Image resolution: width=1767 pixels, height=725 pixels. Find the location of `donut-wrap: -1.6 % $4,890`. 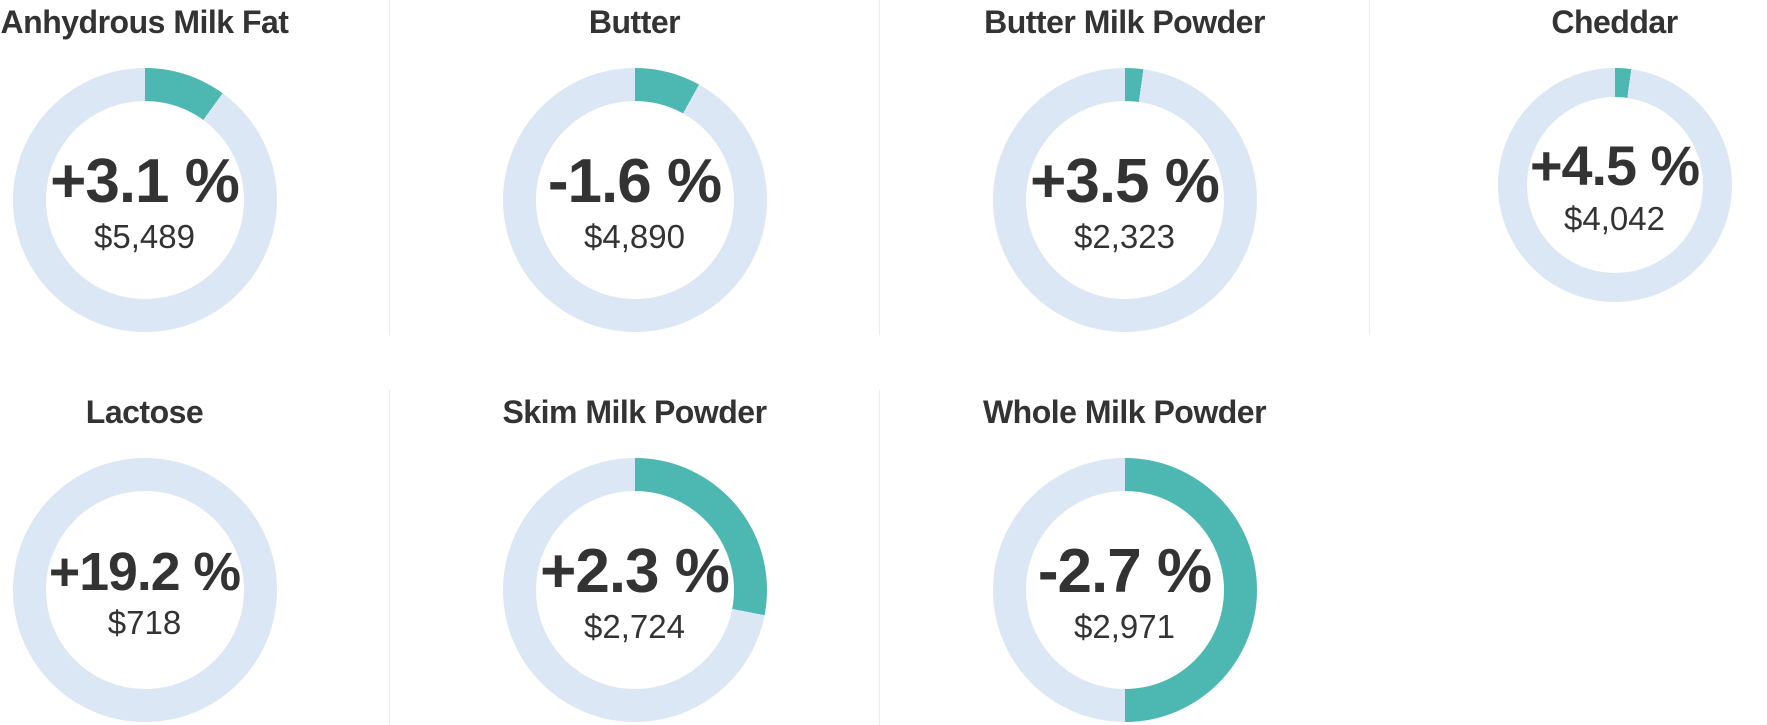

donut-wrap: -1.6 % $4,890 is located at coordinates (634, 200).